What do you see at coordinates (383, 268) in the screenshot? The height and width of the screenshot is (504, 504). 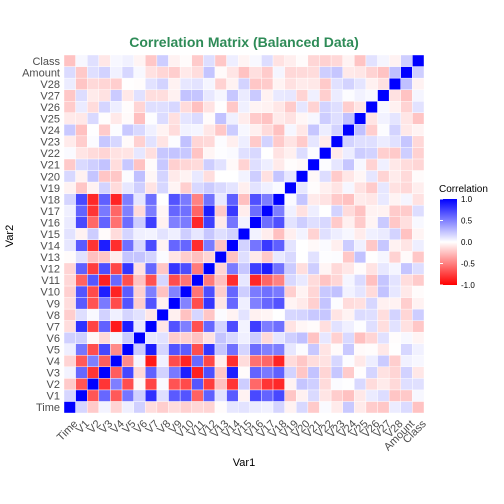 I see `heatmap-cell-v27-v12` at bounding box center [383, 268].